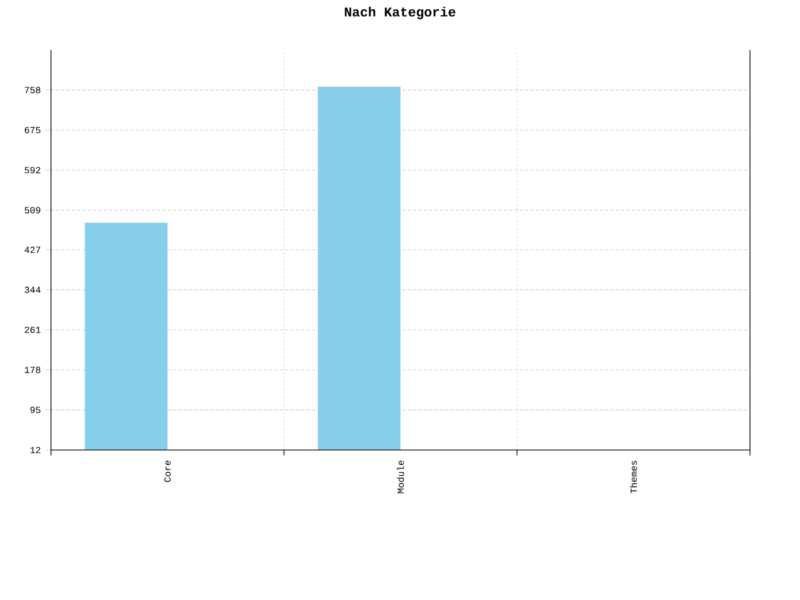 This screenshot has height=600, width=800. I want to click on y-tick-label: 758, so click(32, 90).